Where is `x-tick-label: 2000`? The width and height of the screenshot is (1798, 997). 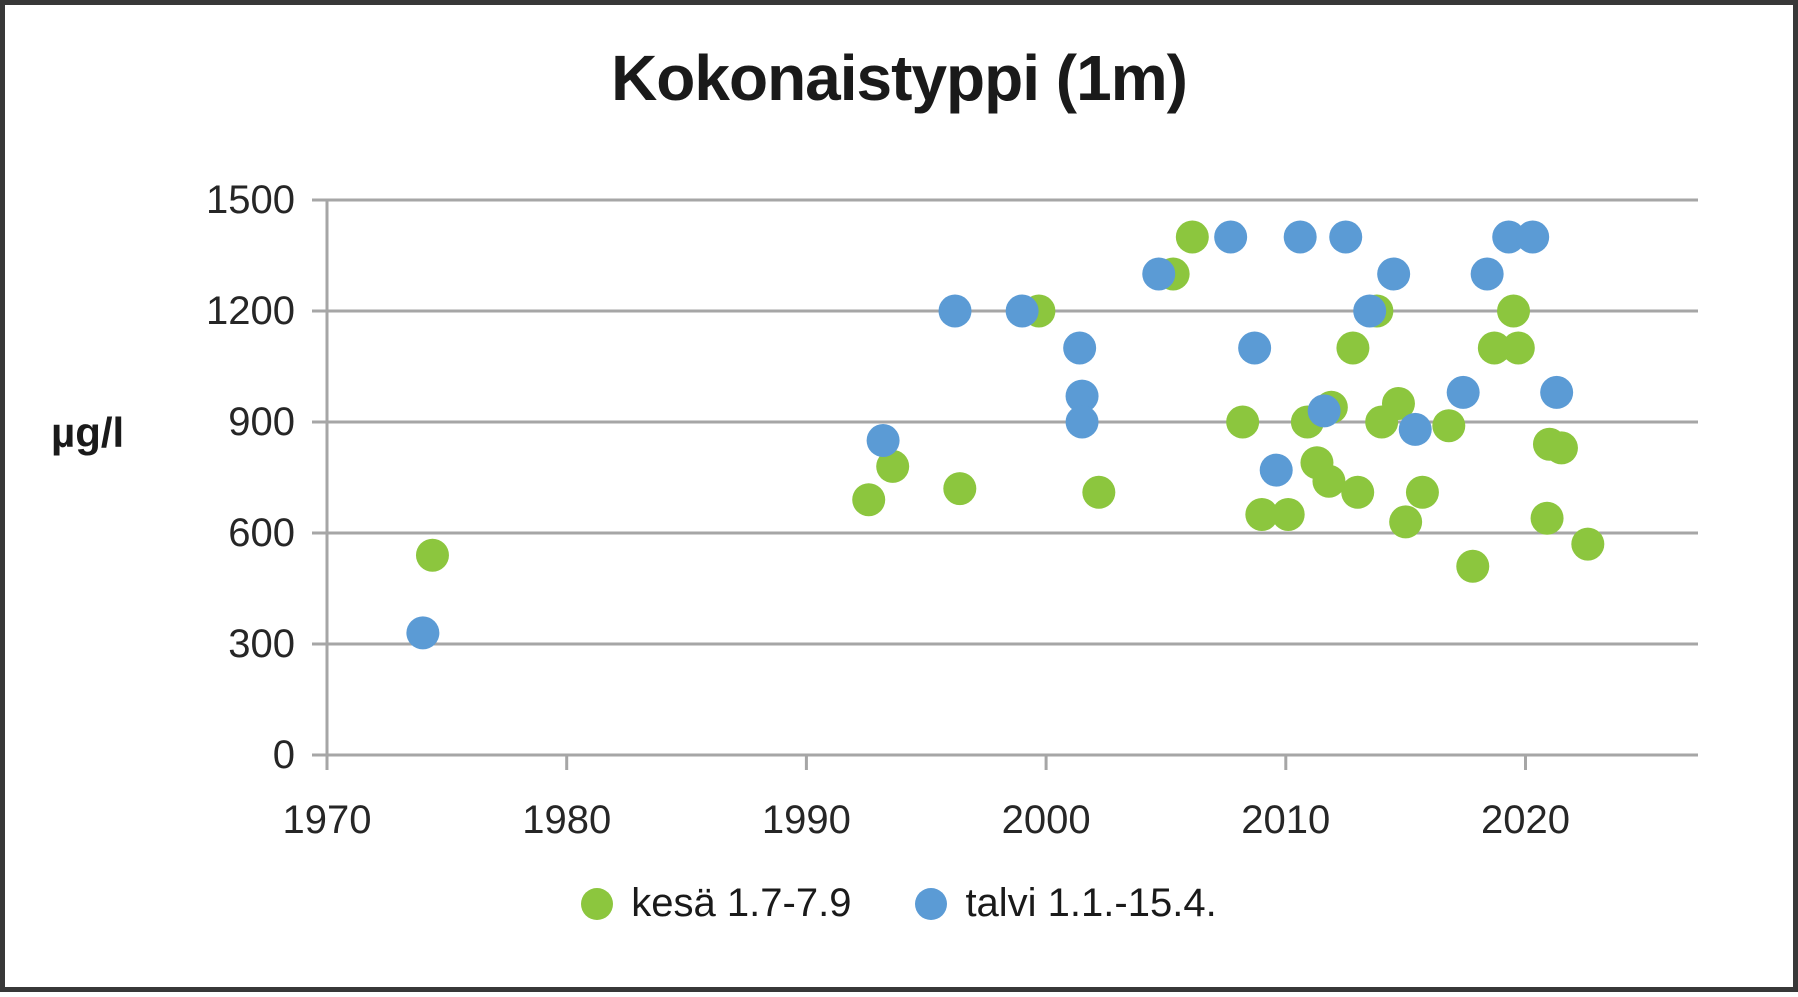 x-tick-label: 2000 is located at coordinates (1046, 820).